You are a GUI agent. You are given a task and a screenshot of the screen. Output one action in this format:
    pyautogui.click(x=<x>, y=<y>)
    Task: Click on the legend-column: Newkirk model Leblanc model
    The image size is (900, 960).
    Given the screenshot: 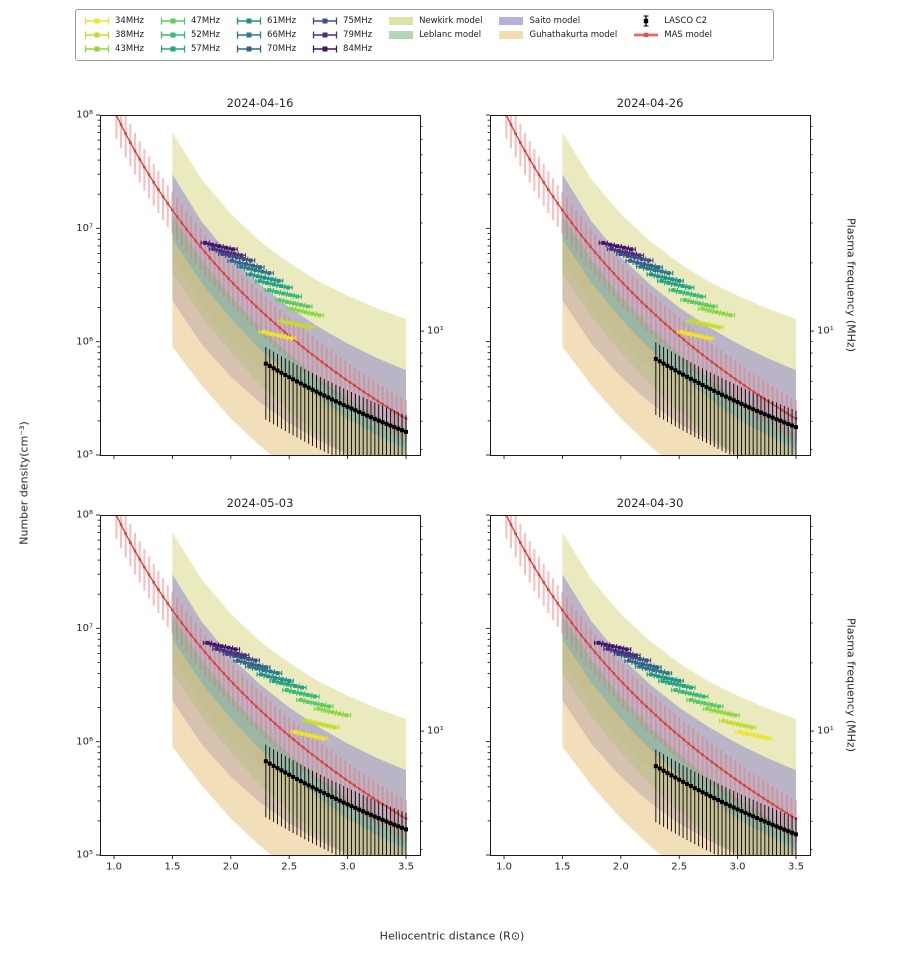 What is the action you would take?
    pyautogui.click(x=435, y=27)
    